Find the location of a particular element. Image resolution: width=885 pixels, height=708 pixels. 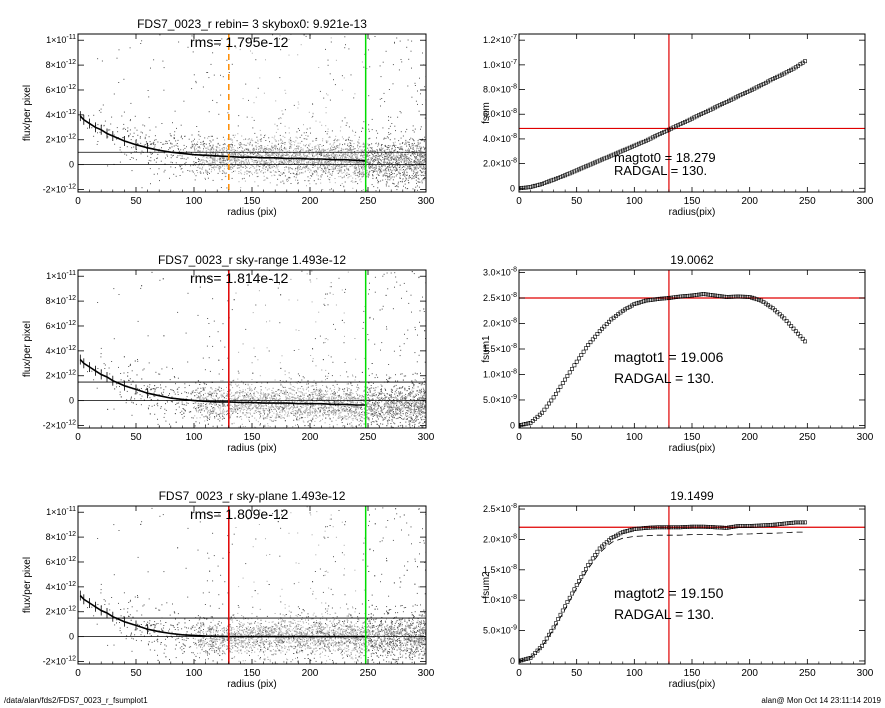

y-tick-label: -2×10⁻¹² is located at coordinates (60, 189).